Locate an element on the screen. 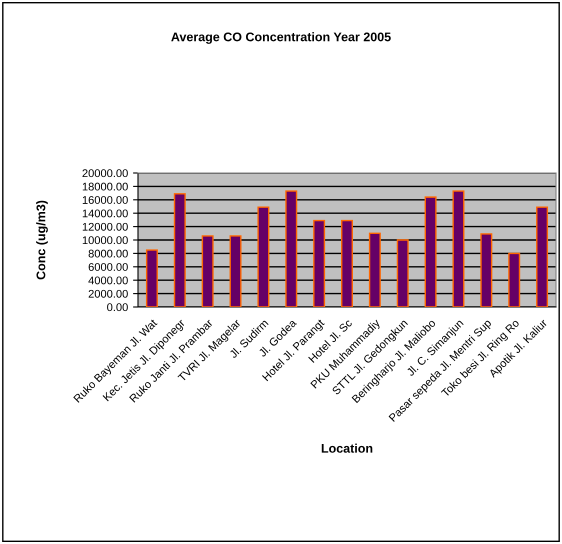 The width and height of the screenshot is (562, 544). y-tick-label: 18000.00 is located at coordinates (105, 186).